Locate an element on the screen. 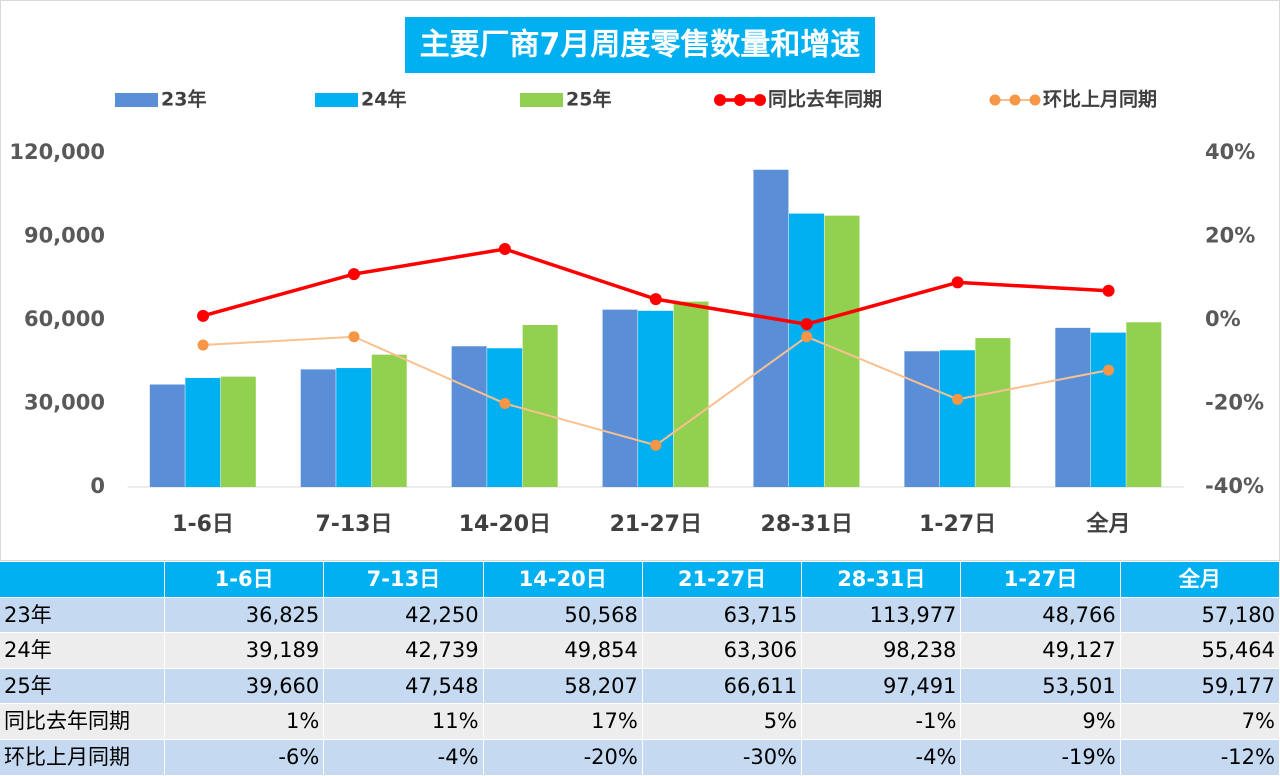 The height and width of the screenshot is (776, 1280). table-cell: 25年 is located at coordinates (82, 686).